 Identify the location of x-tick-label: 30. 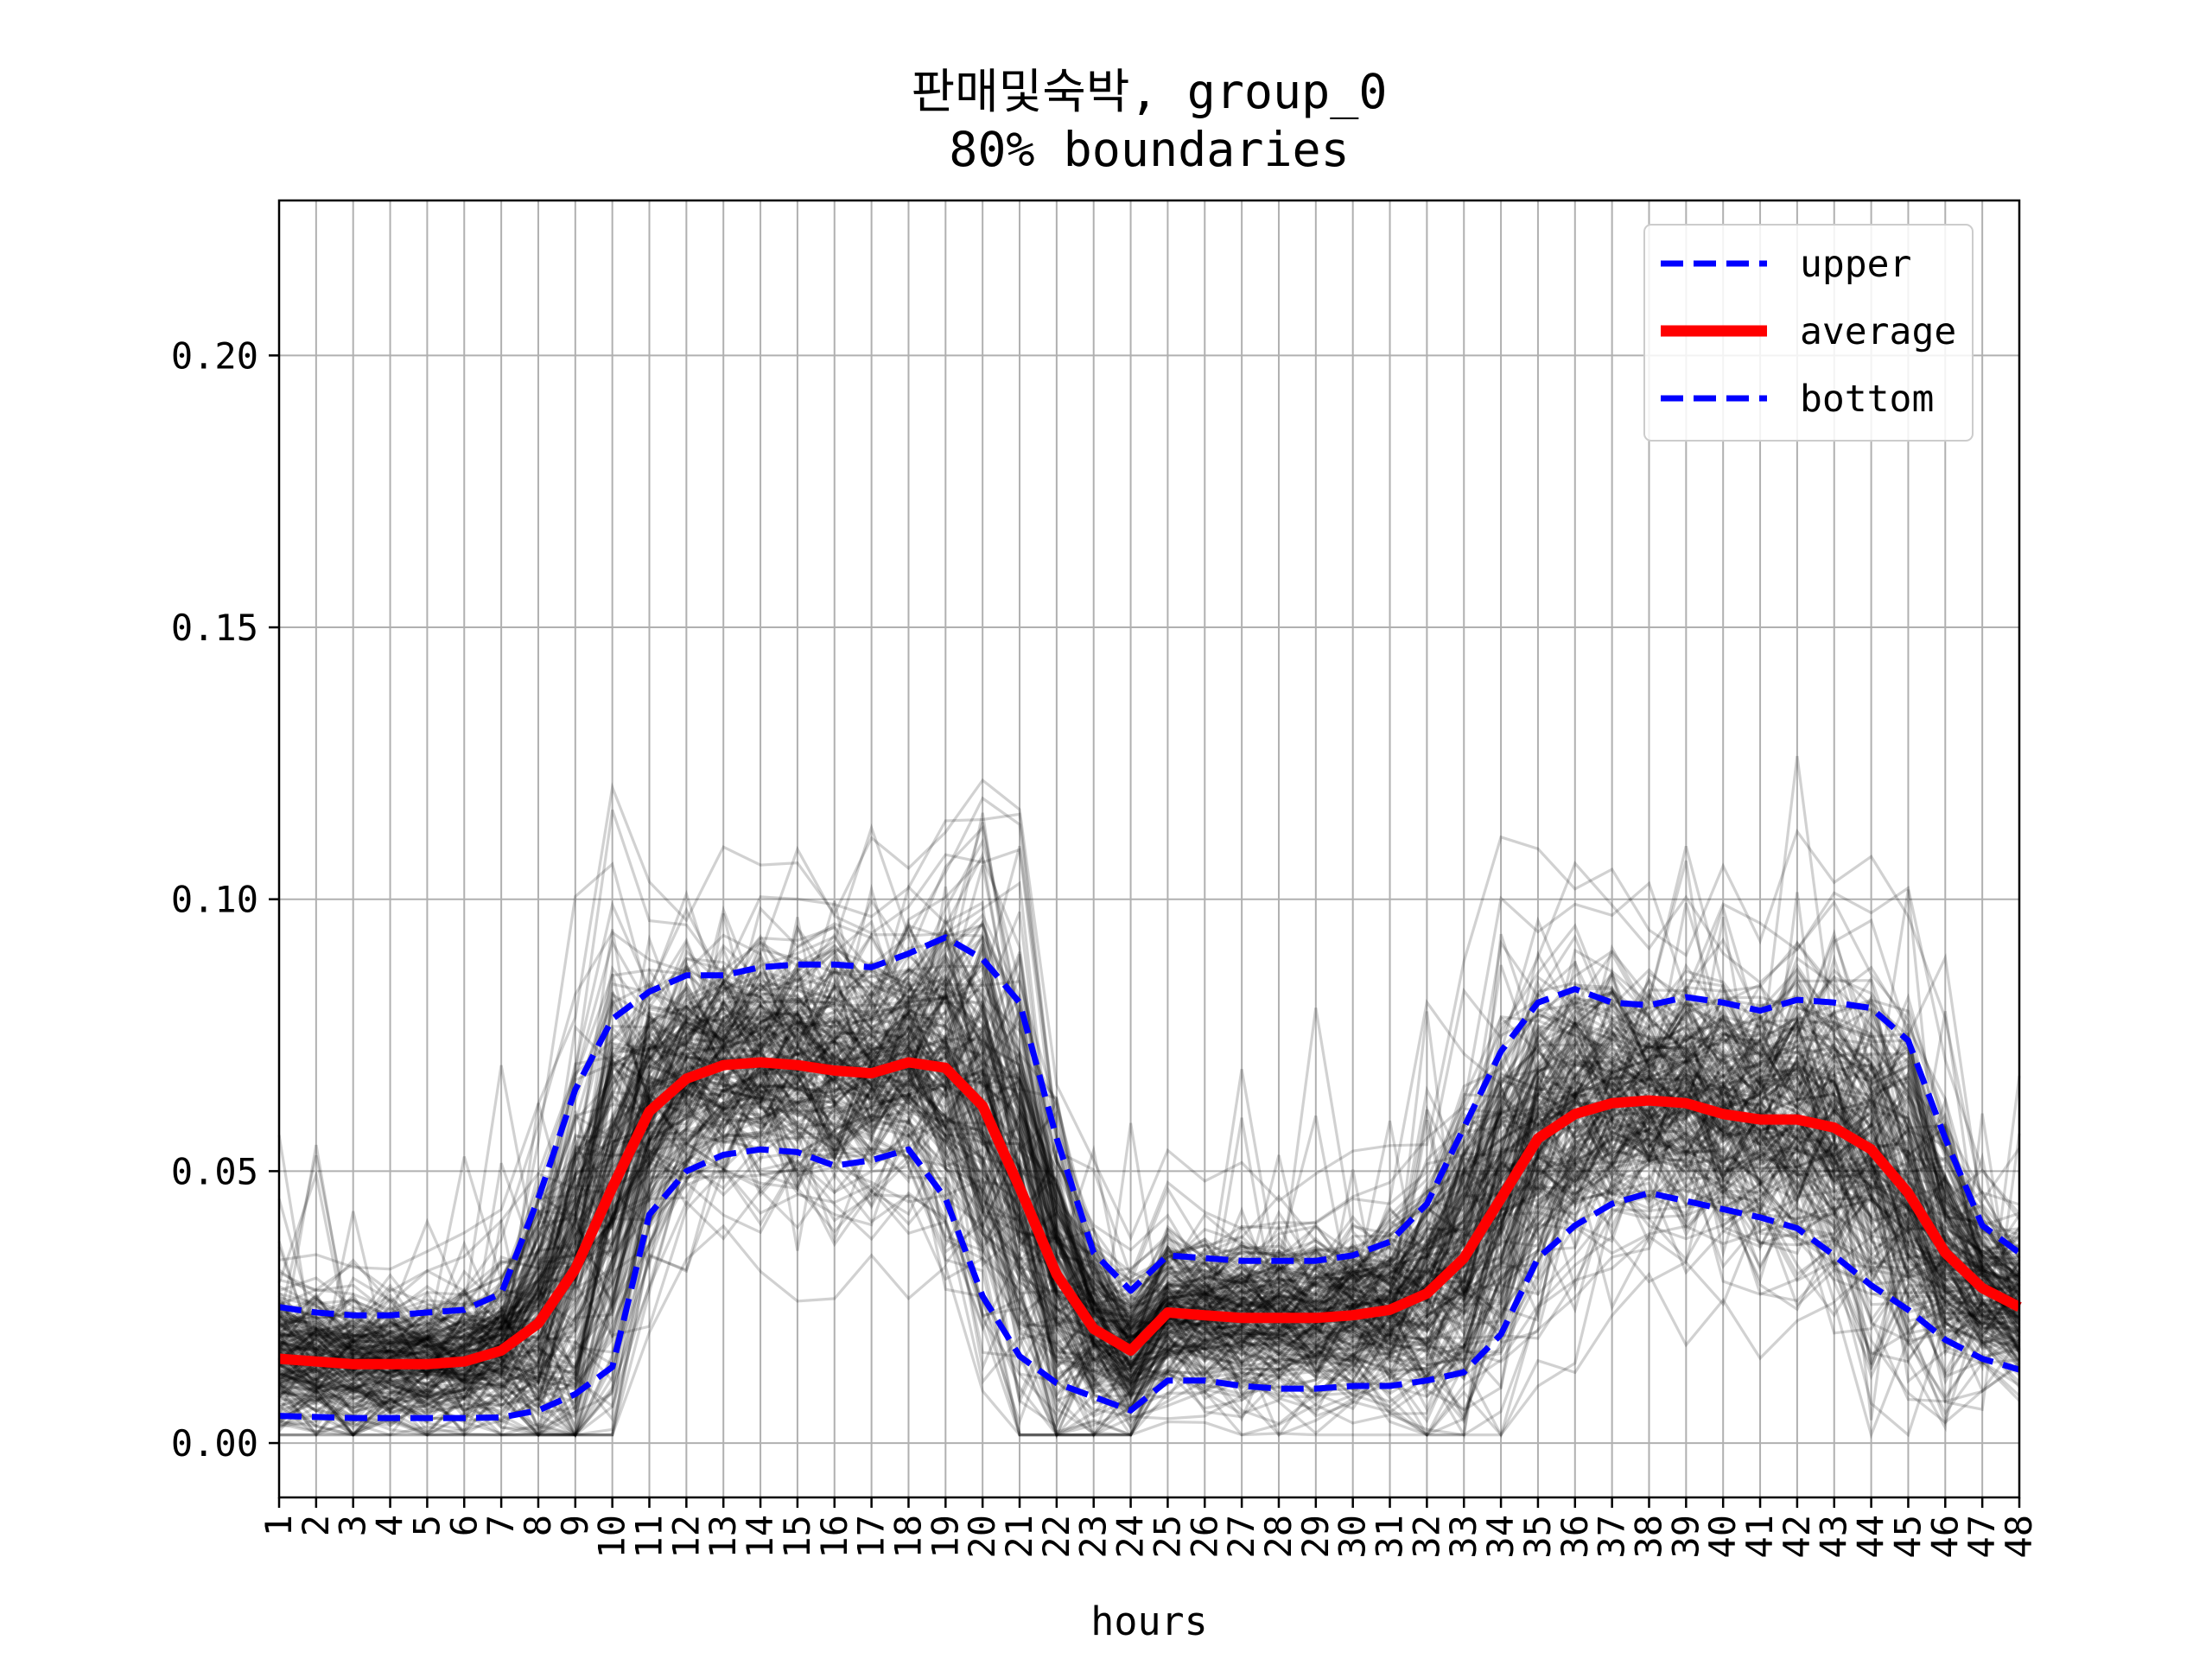
(1353, 1537).